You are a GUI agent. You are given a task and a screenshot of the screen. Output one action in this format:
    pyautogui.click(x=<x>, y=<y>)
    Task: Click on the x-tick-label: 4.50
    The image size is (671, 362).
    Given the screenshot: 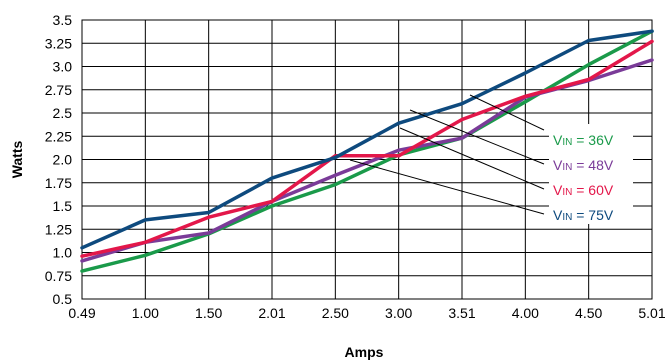 What is the action you would take?
    pyautogui.click(x=588, y=313)
    